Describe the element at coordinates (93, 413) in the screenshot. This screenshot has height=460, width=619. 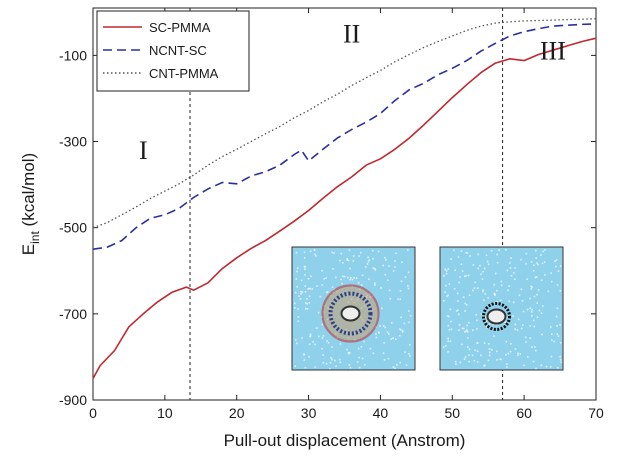
I see `x-tick-label: 0` at that location.